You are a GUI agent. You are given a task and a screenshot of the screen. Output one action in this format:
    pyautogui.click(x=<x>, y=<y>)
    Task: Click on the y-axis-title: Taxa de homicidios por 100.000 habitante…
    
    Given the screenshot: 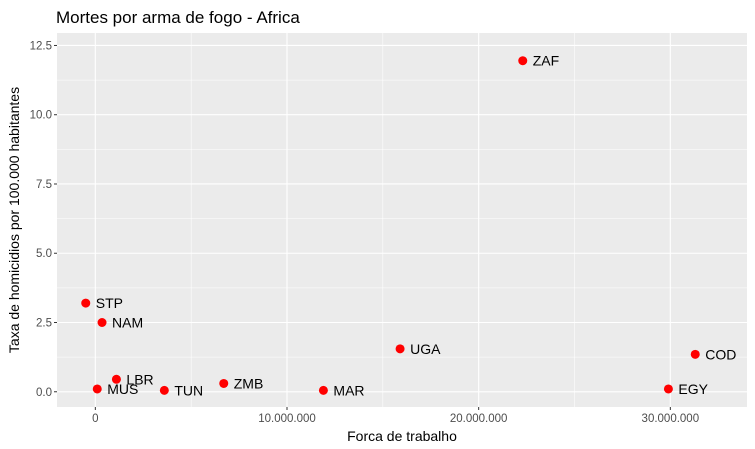 What is the action you would take?
    pyautogui.click(x=14, y=220)
    